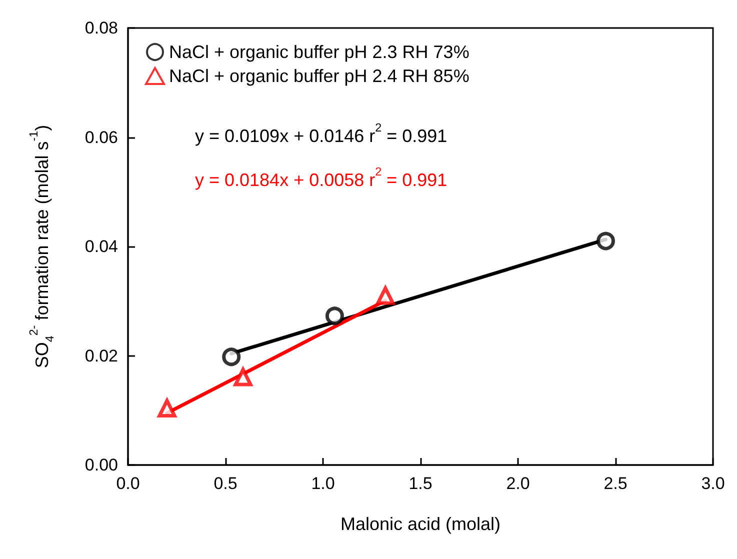  Describe the element at coordinates (420, 483) in the screenshot. I see `x-tick-label: 1.5` at that location.